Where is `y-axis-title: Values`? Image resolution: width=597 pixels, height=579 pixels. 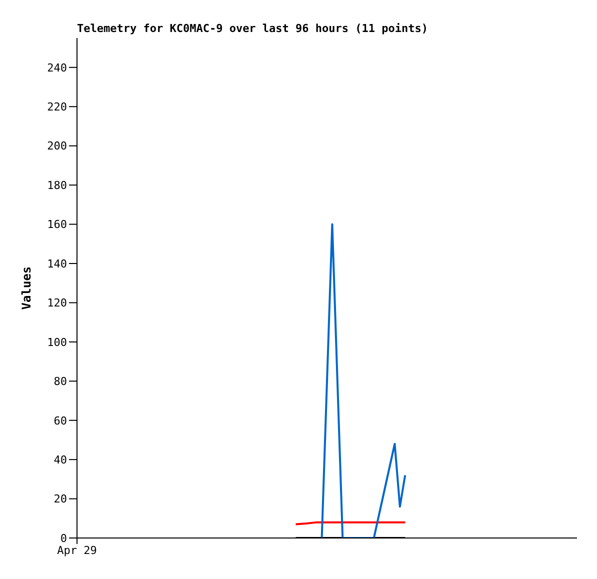
y-axis-title: Values is located at coordinates (26, 288).